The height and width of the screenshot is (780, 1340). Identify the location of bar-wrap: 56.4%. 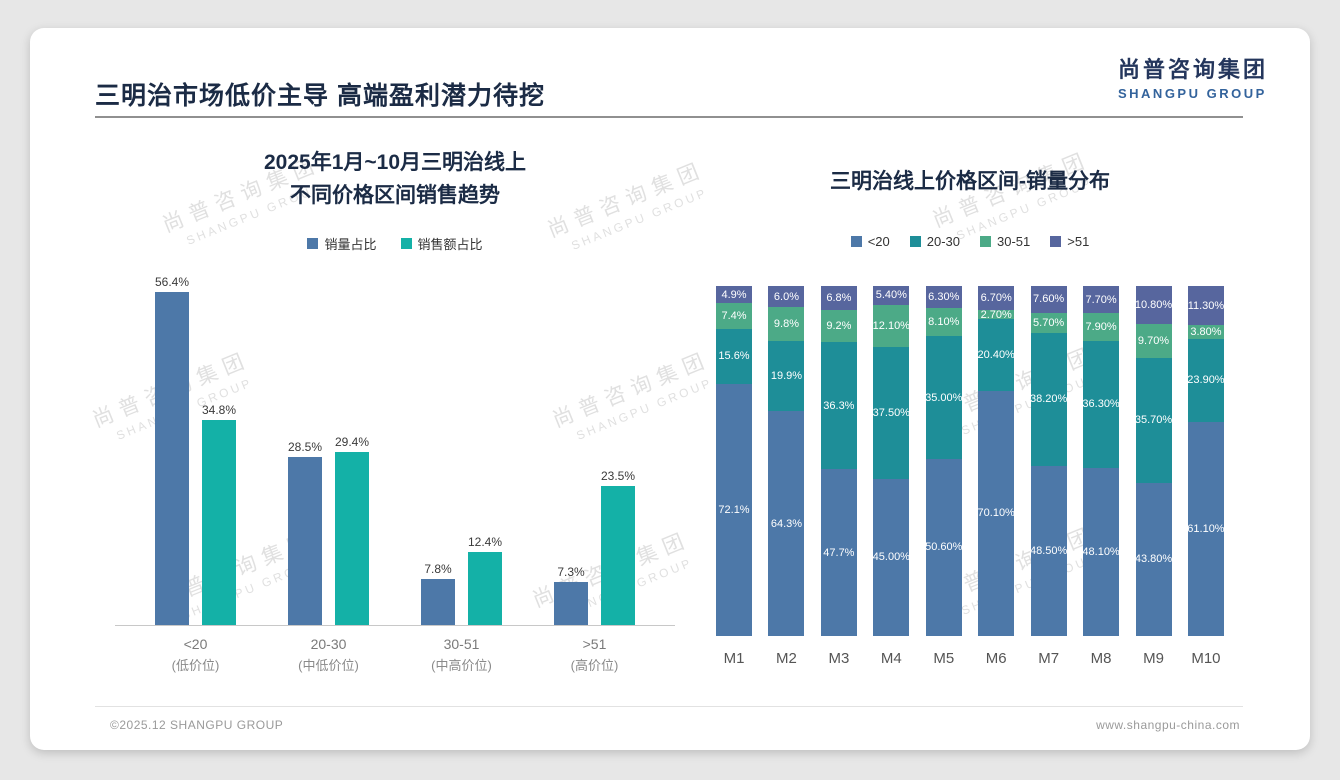
(172, 450).